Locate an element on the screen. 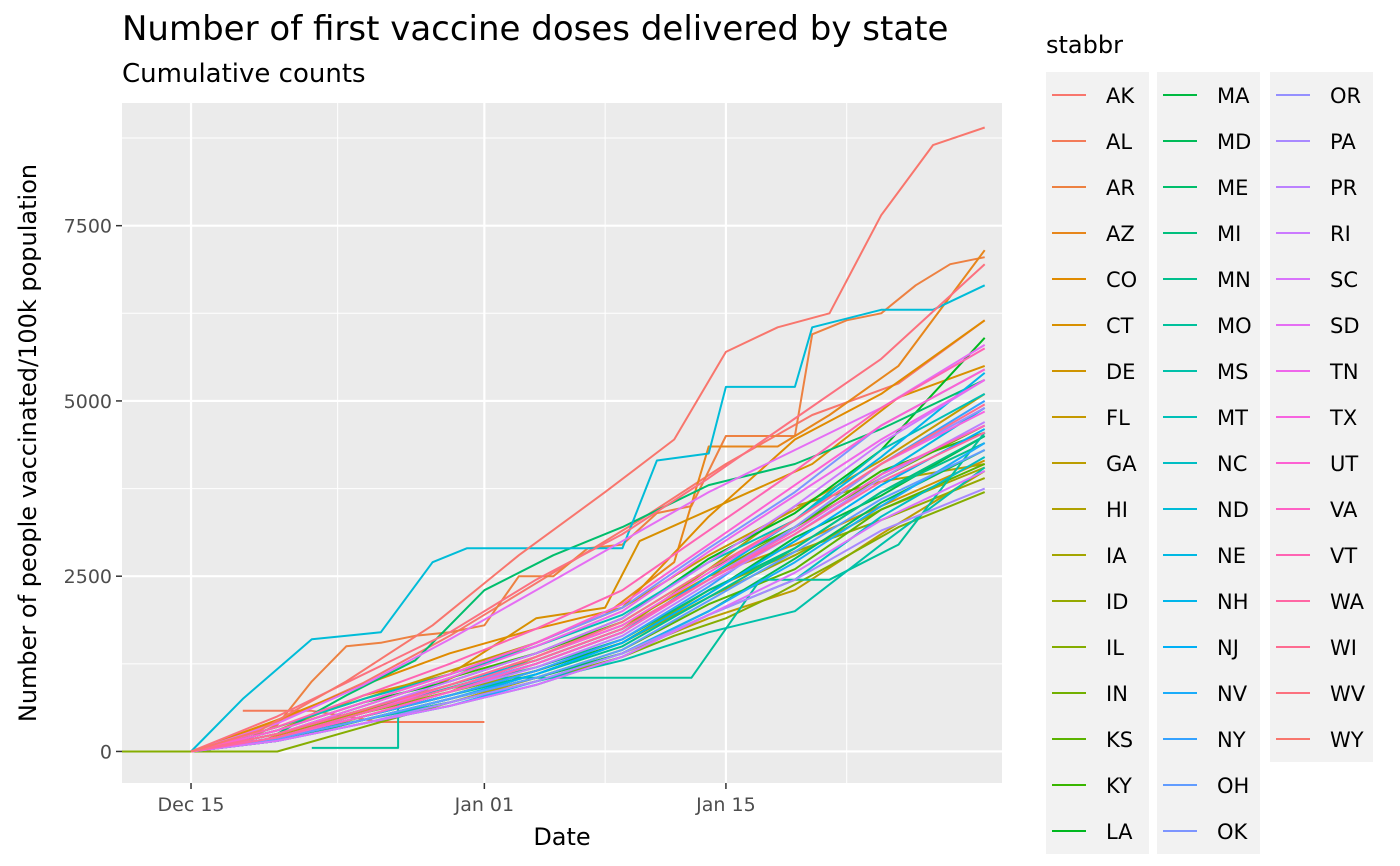  legend-label-nd: ND is located at coordinates (1233, 510).